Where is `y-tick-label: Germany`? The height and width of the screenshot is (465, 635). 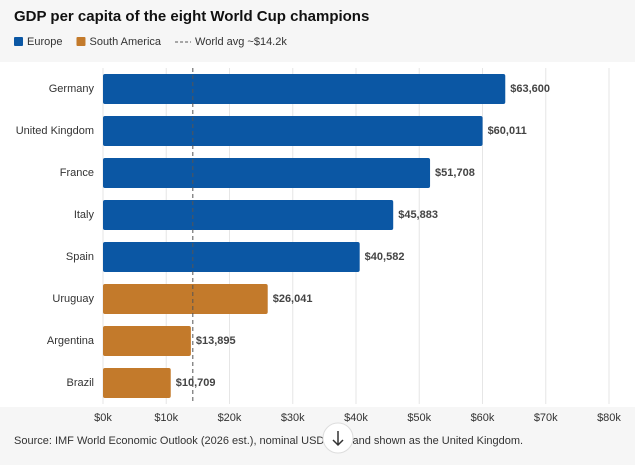 y-tick-label: Germany is located at coordinates (72, 89).